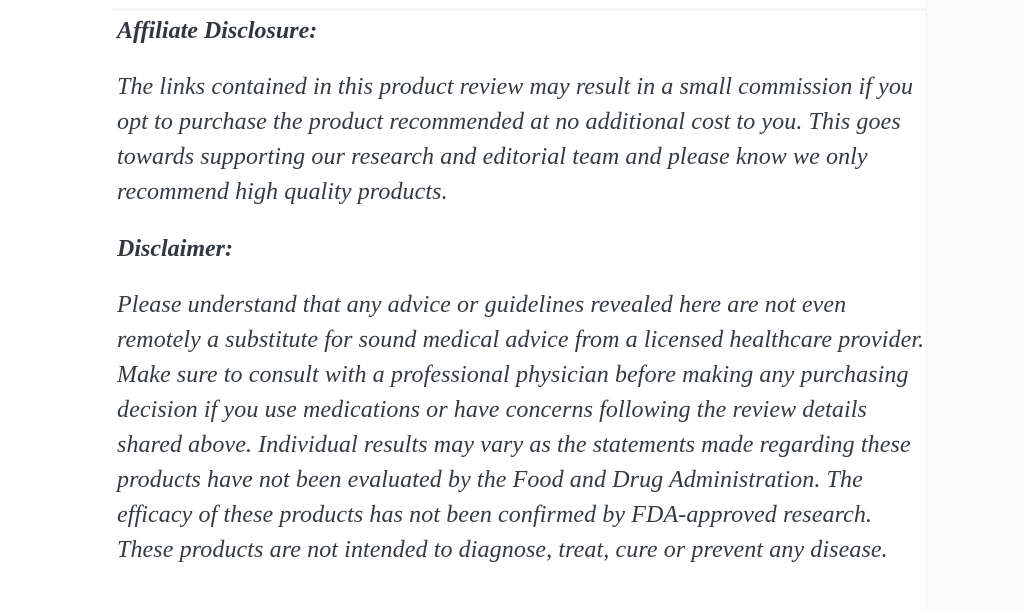 Image resolution: width=1024 pixels, height=610 pixels. I want to click on affiliate-disclosure-heading: Affiliate Disclosure:, so click(217, 31).